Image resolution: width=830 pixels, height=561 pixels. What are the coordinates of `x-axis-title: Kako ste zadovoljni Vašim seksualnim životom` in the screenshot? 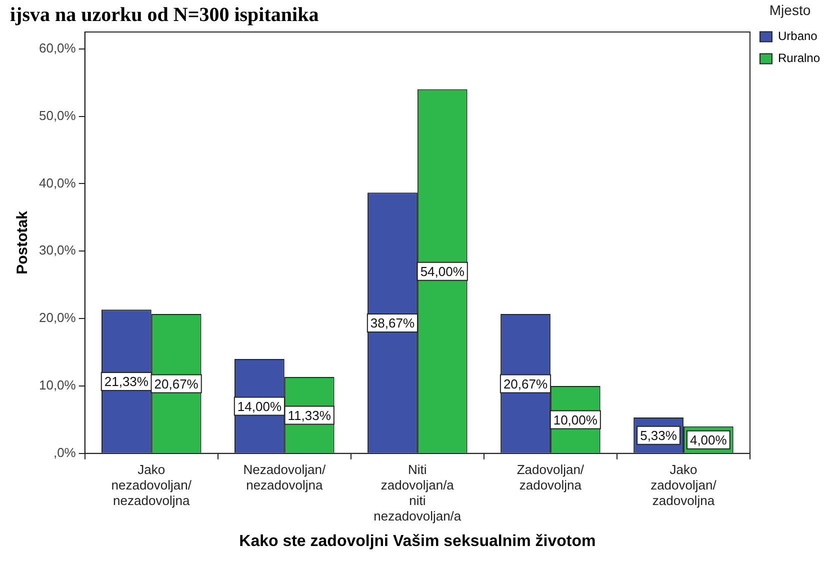 It's located at (417, 541).